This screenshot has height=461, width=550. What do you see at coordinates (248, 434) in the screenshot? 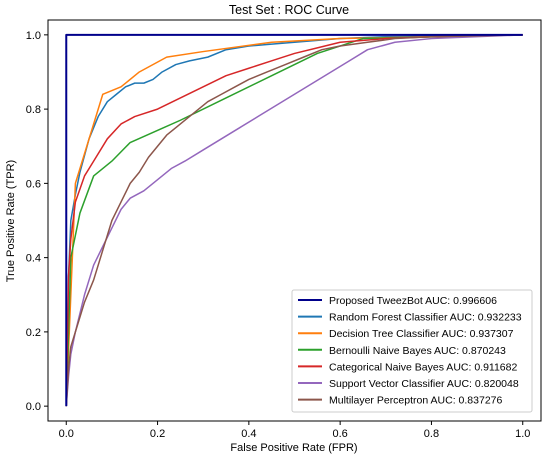
I see `x-tick-label: 0.4` at bounding box center [248, 434].